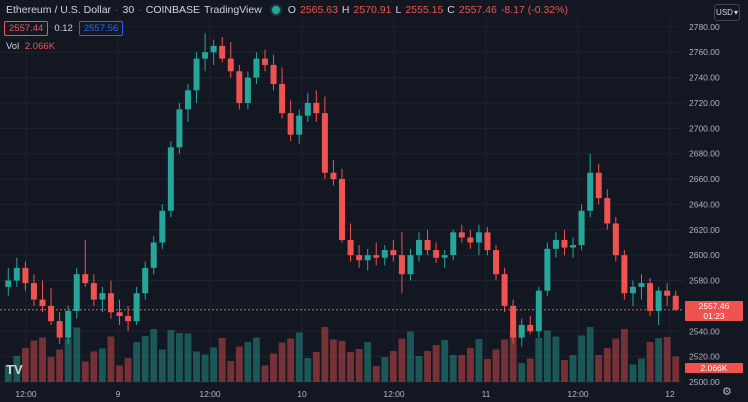  Describe the element at coordinates (64, 28) in the screenshot. I see `quote-row: 2557.44 0.12 2557.56` at that location.